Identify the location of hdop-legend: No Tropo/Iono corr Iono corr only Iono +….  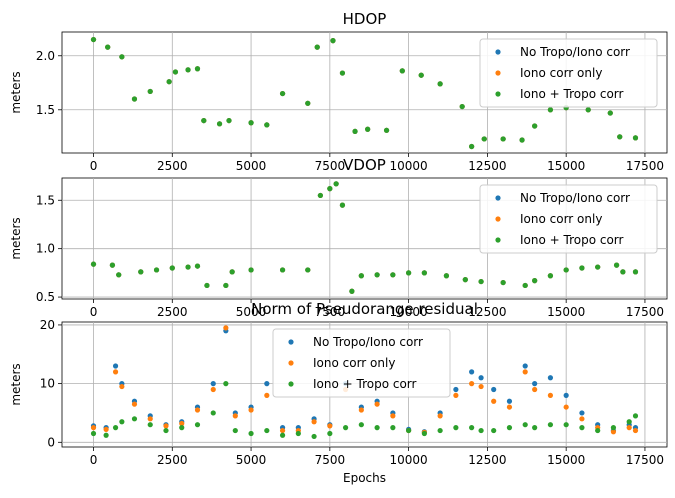
(568, 73).